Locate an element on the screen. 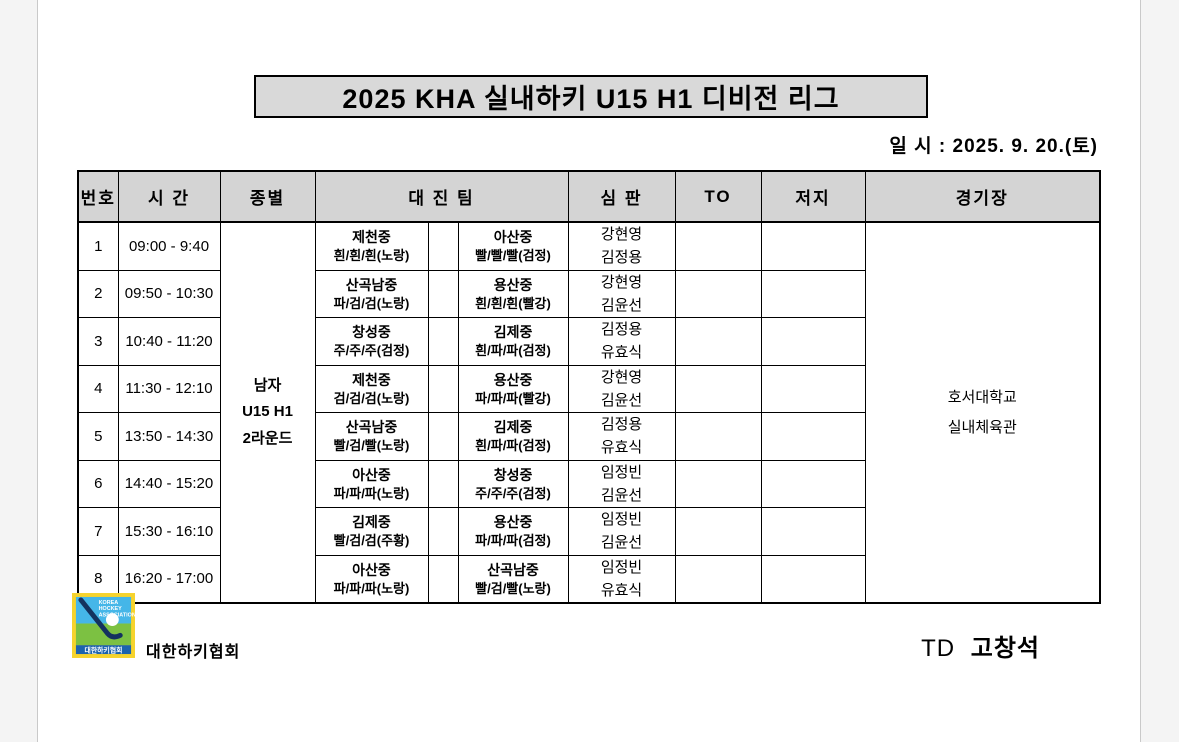  match-time: 11:30 - 12:10 is located at coordinates (169, 388).